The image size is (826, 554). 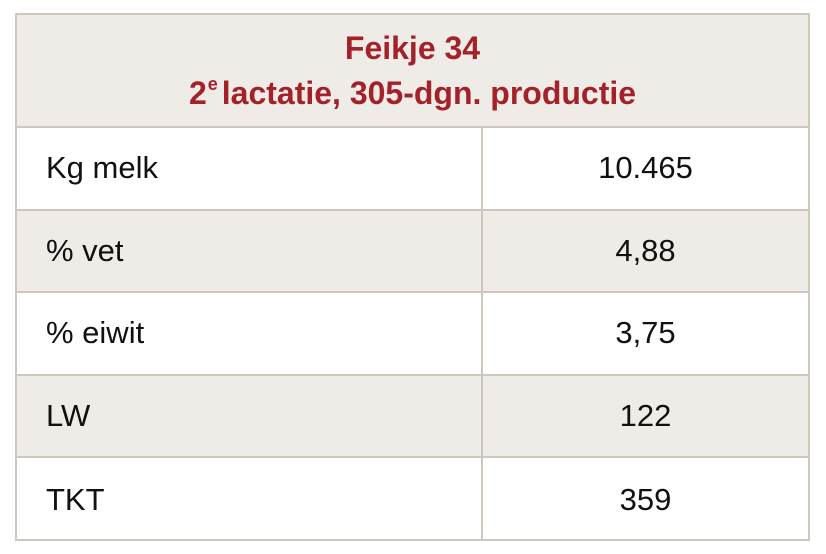 I want to click on table-row: % eiwit 3,75, so click(x=412, y=334).